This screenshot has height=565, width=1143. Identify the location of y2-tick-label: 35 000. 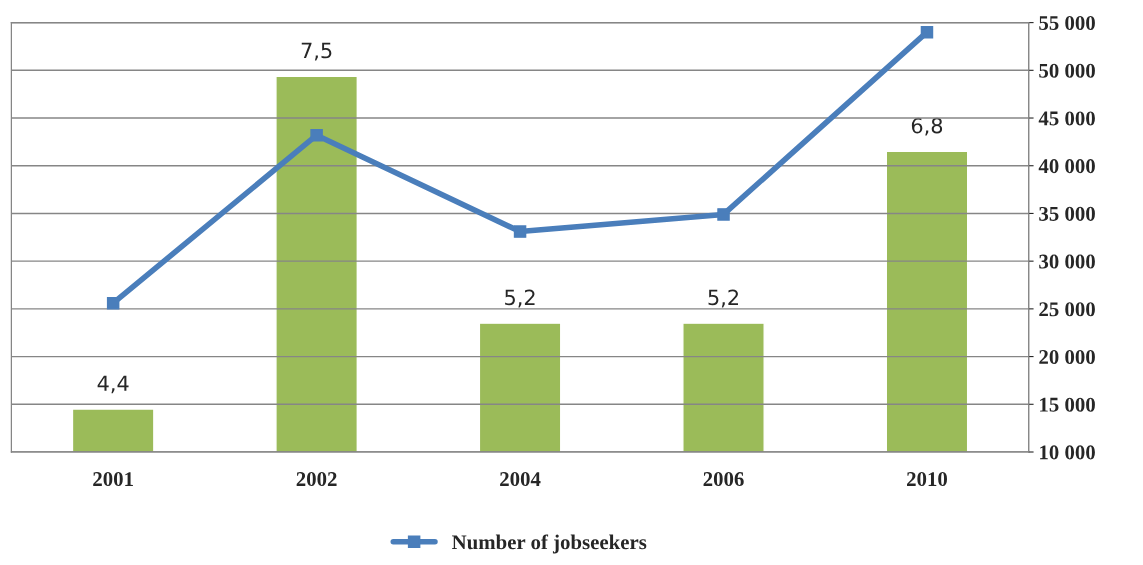
(1067, 213).